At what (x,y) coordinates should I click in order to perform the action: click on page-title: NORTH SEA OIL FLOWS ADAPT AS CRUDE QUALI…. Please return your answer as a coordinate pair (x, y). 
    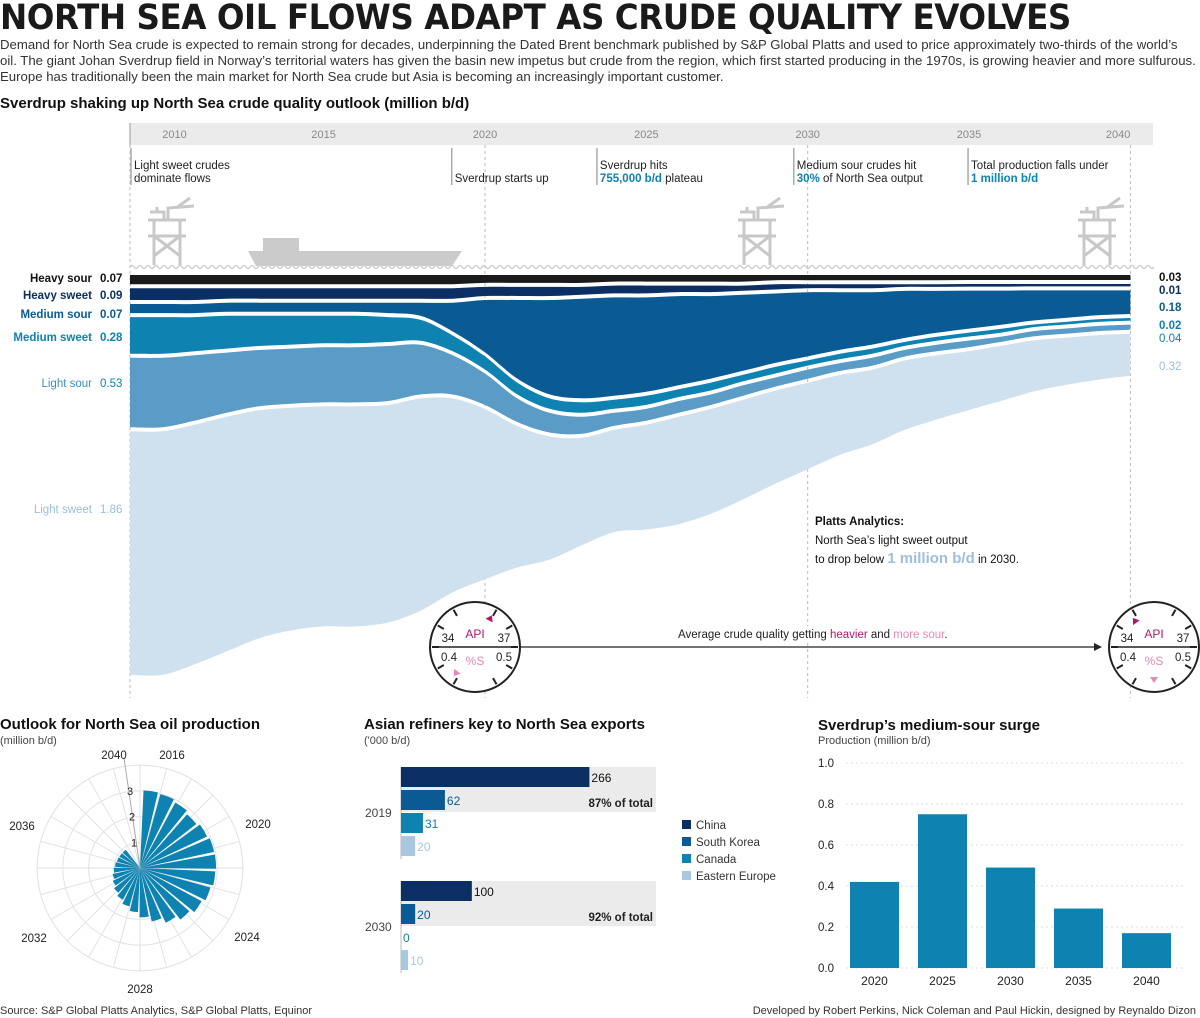
    Looking at the image, I should click on (535, 19).